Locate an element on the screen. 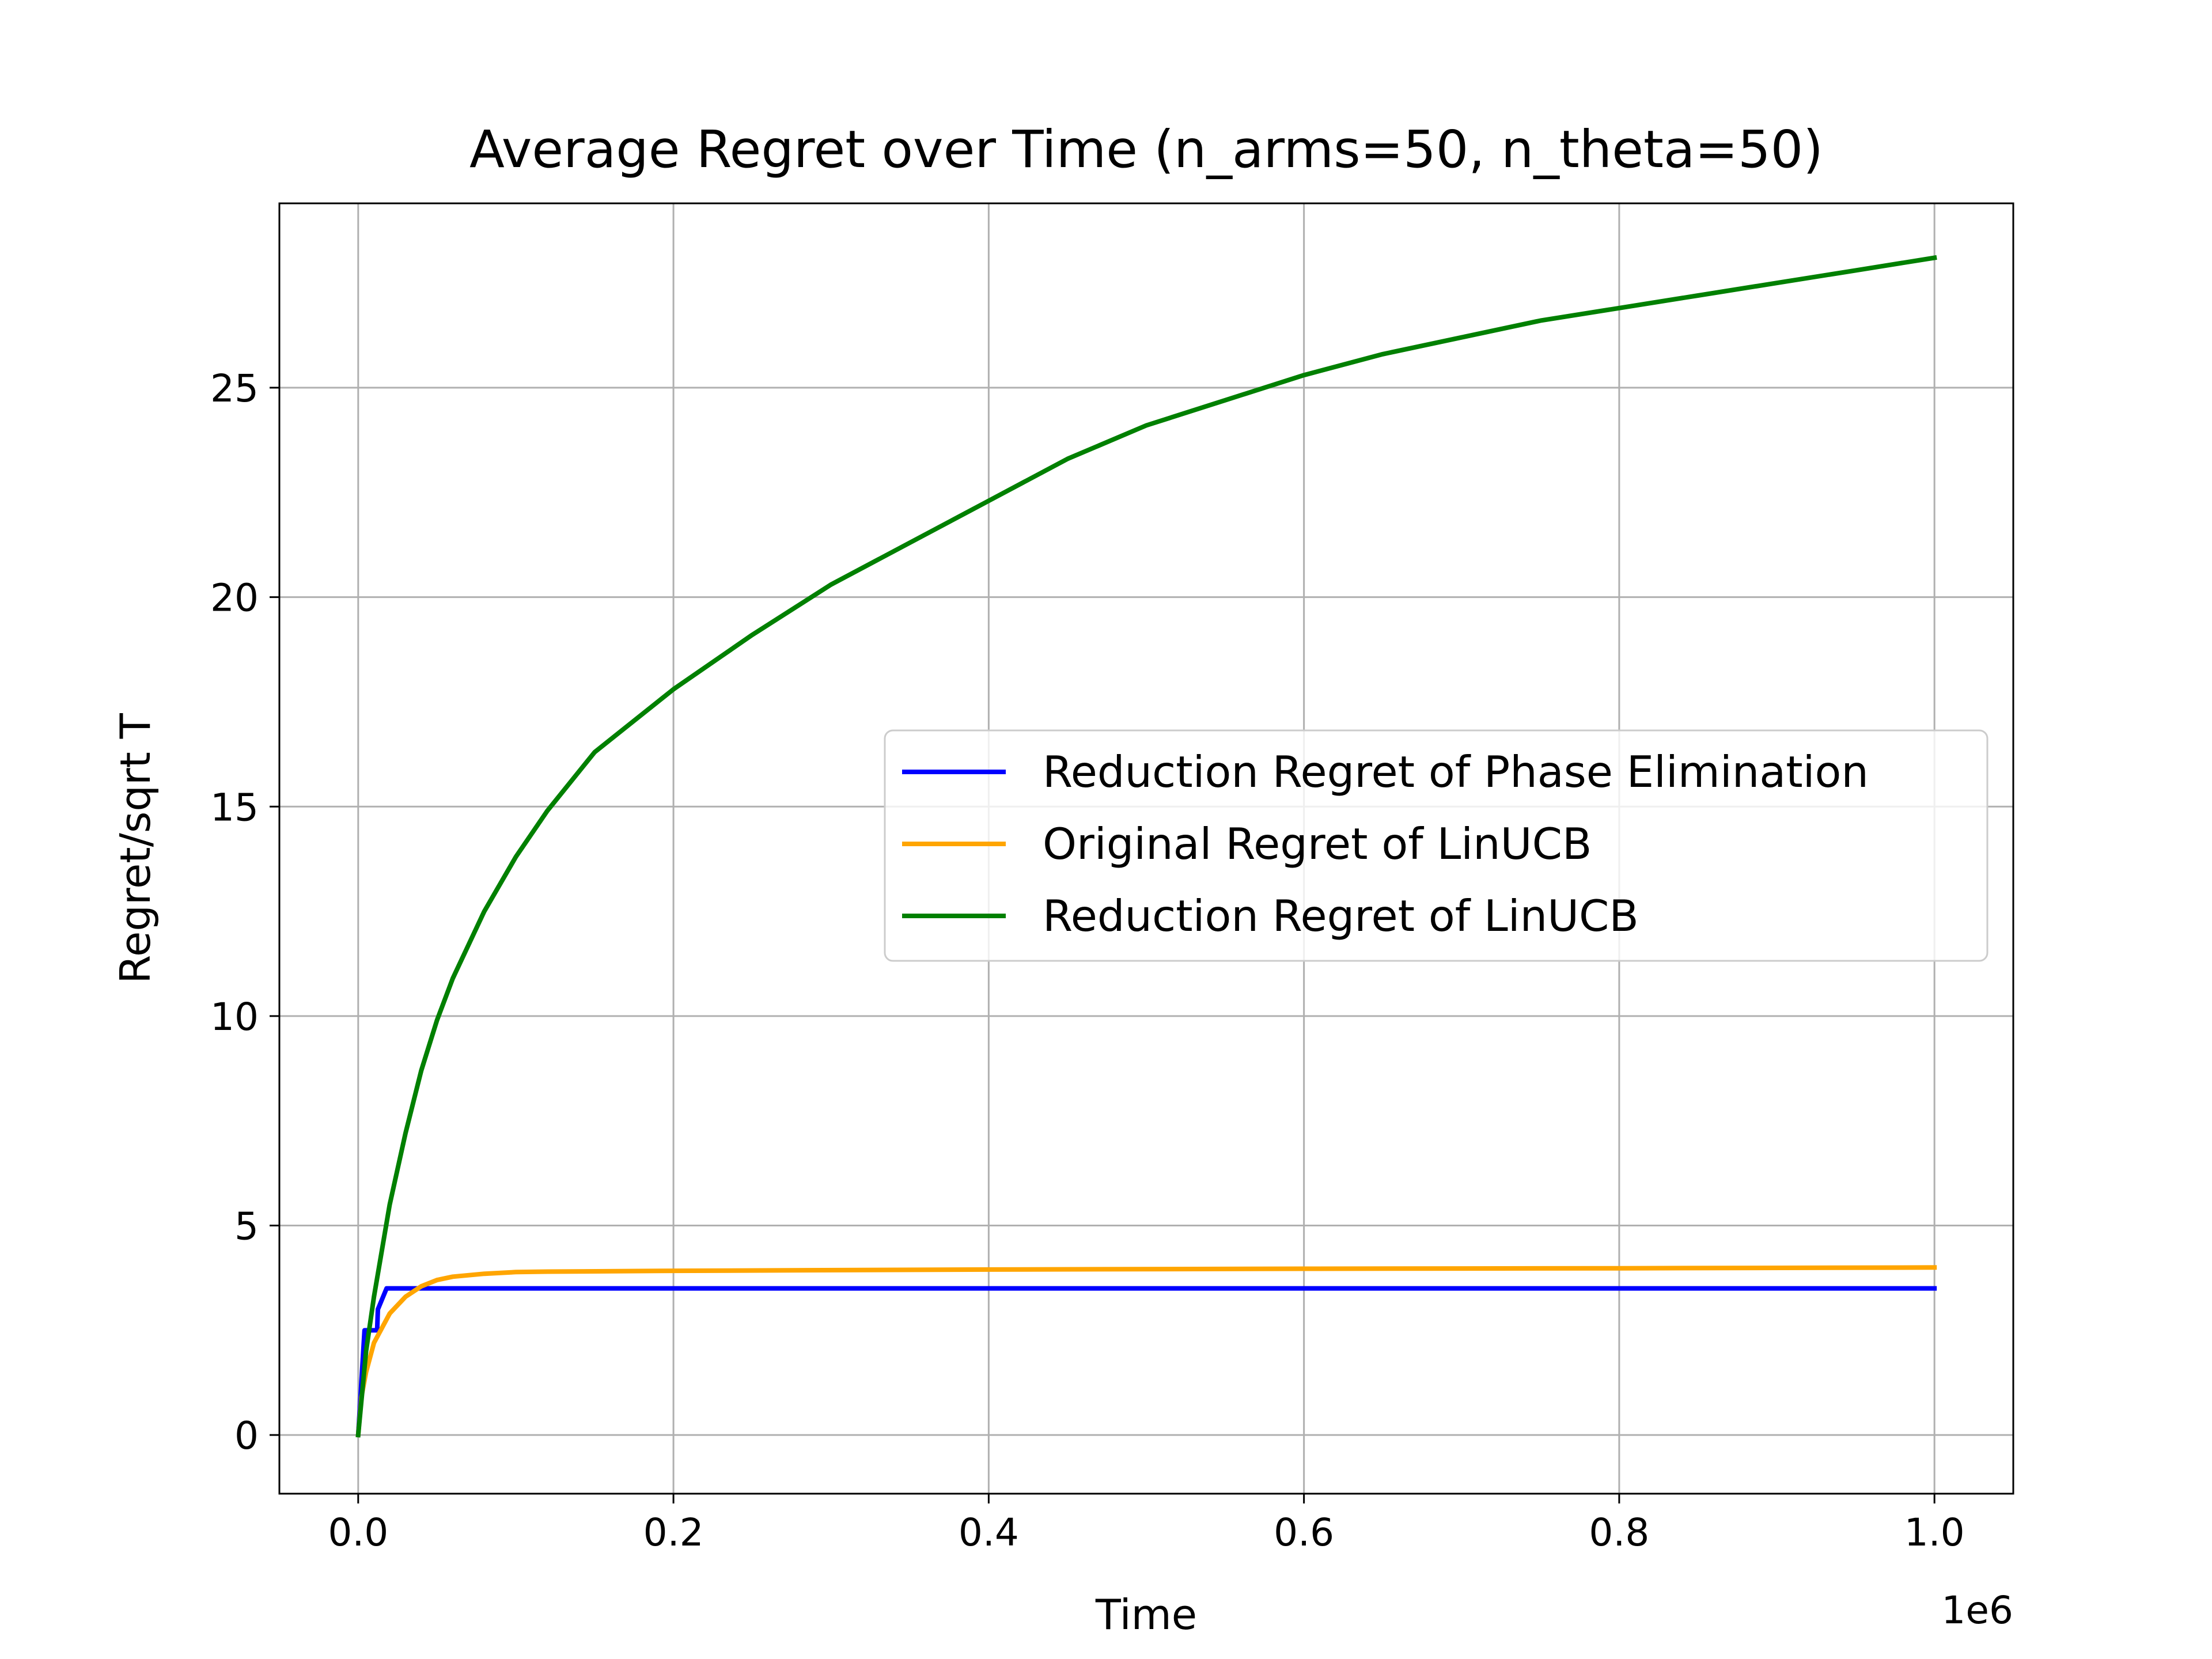 This screenshot has height=1659, width=2212. x-axis-label: Time is located at coordinates (1146, 1614).